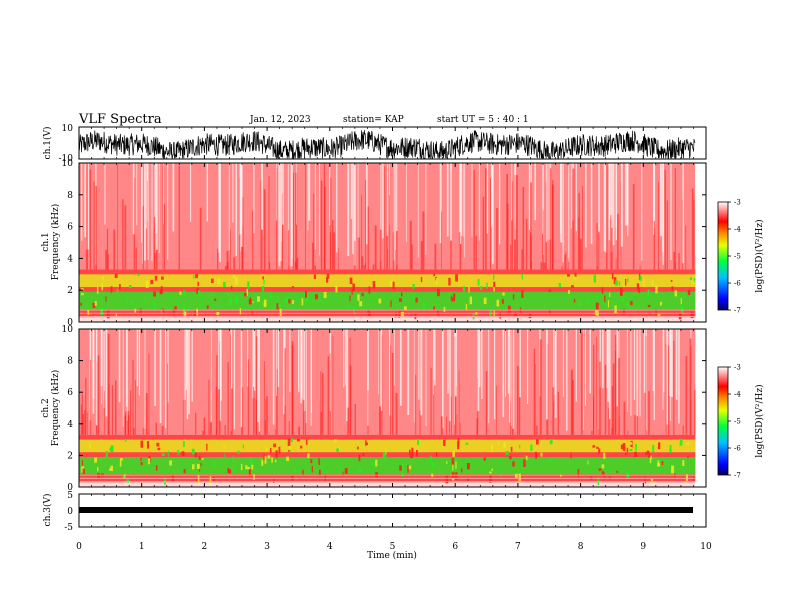 The width and height of the screenshot is (792, 612). What do you see at coordinates (643, 547) in the screenshot?
I see `x-tick-label: 9` at bounding box center [643, 547].